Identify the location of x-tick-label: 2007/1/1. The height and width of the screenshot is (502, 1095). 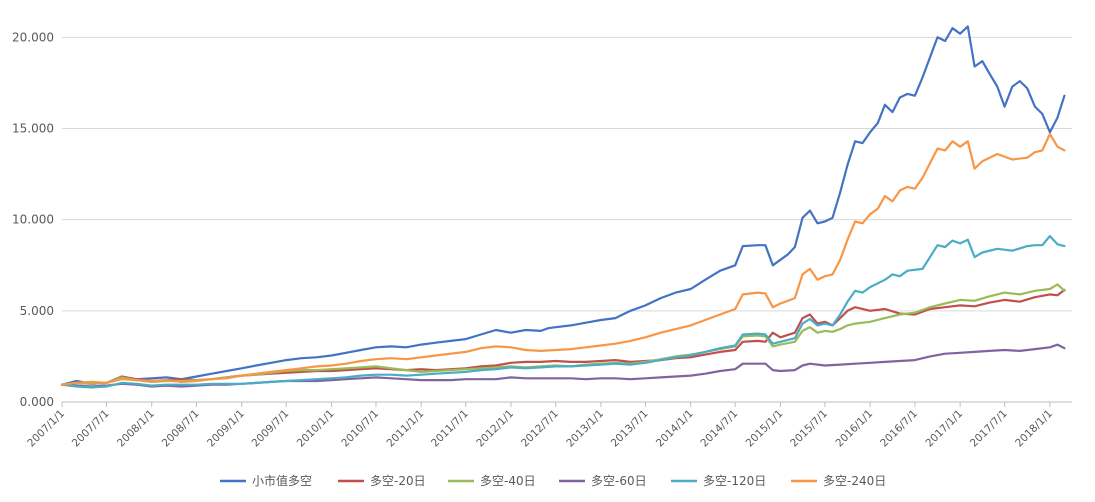
(46, 429).